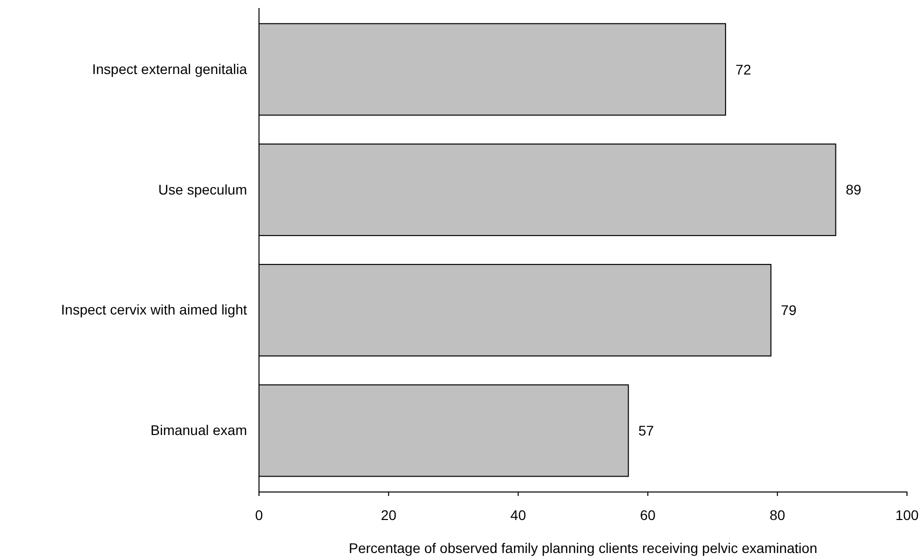  What do you see at coordinates (198, 430) in the screenshot?
I see `y-tick-label: Bimanual exam` at bounding box center [198, 430].